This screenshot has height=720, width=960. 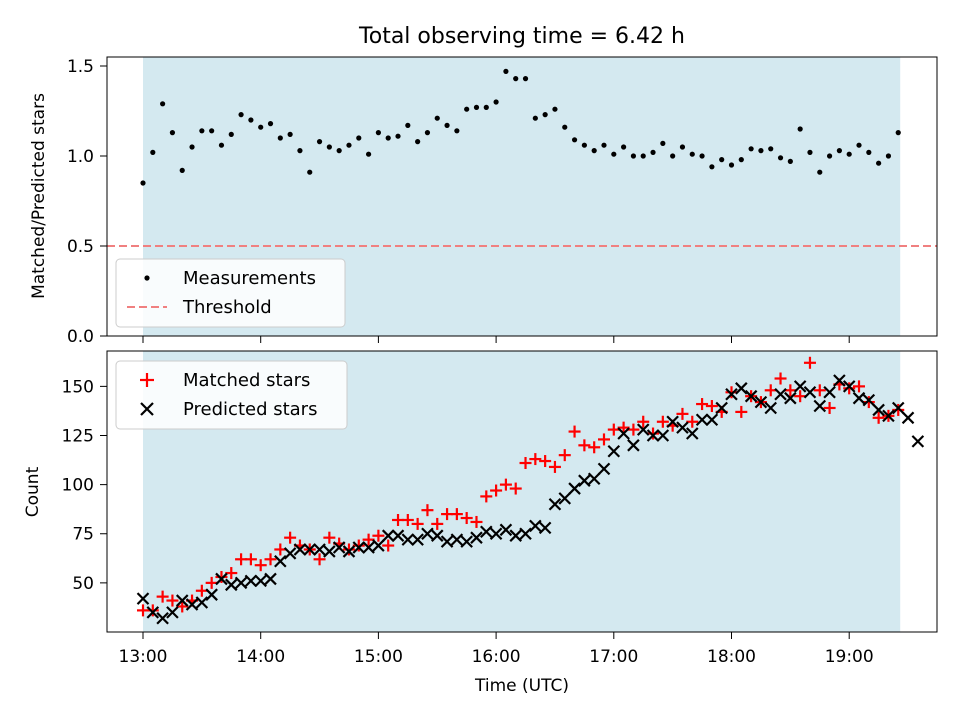 What do you see at coordinates (83, 535) in the screenshot?
I see `bottom-y-tick-label: 75` at bounding box center [83, 535].